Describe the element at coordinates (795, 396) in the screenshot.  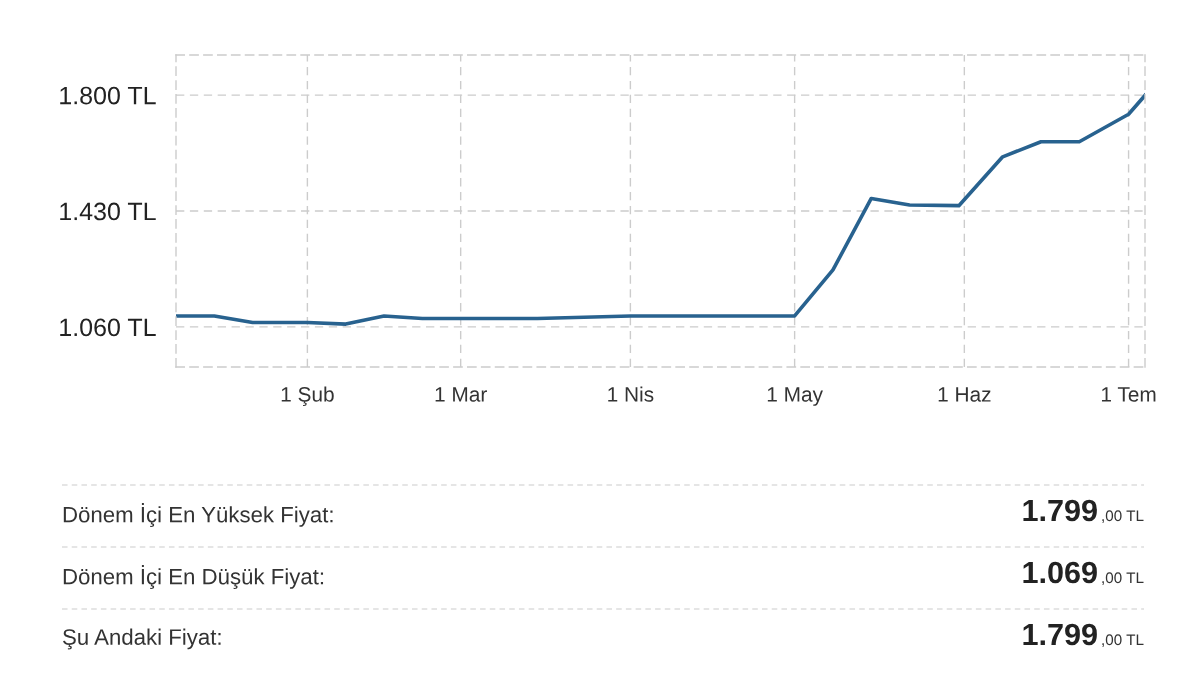
I see `x-tick-label: 1 May` at that location.